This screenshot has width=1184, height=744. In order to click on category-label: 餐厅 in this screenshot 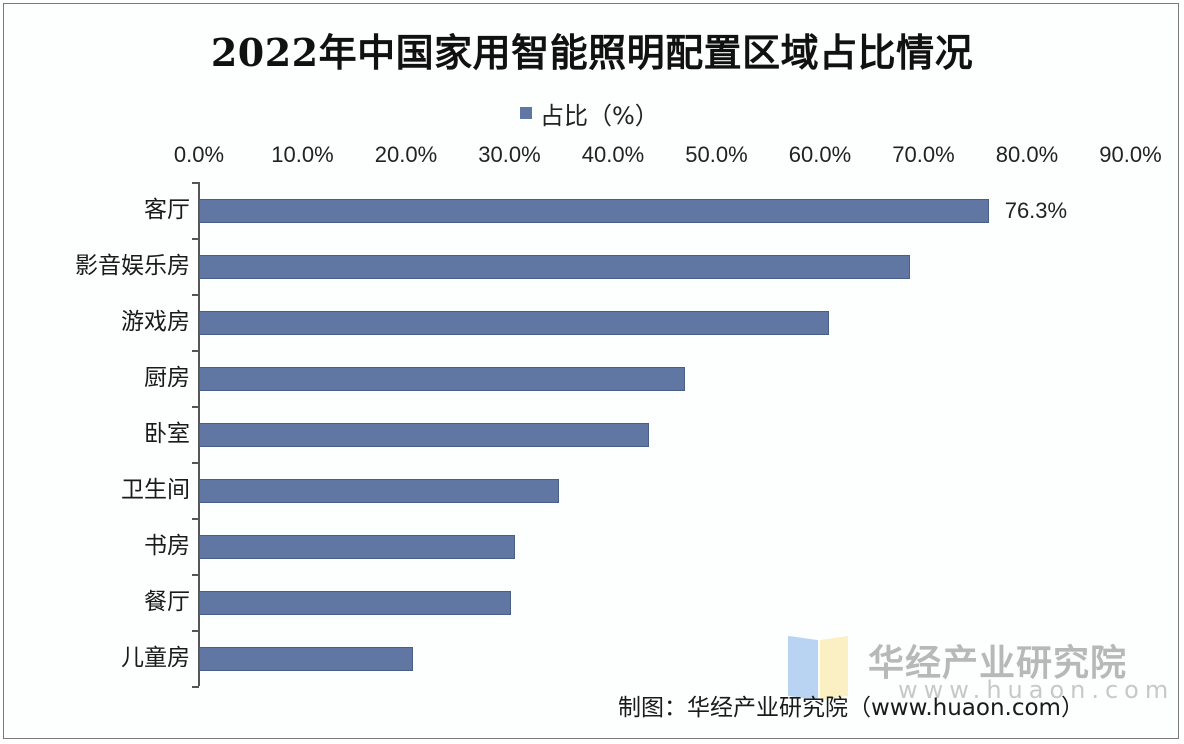, I will do `click(167, 602)`.